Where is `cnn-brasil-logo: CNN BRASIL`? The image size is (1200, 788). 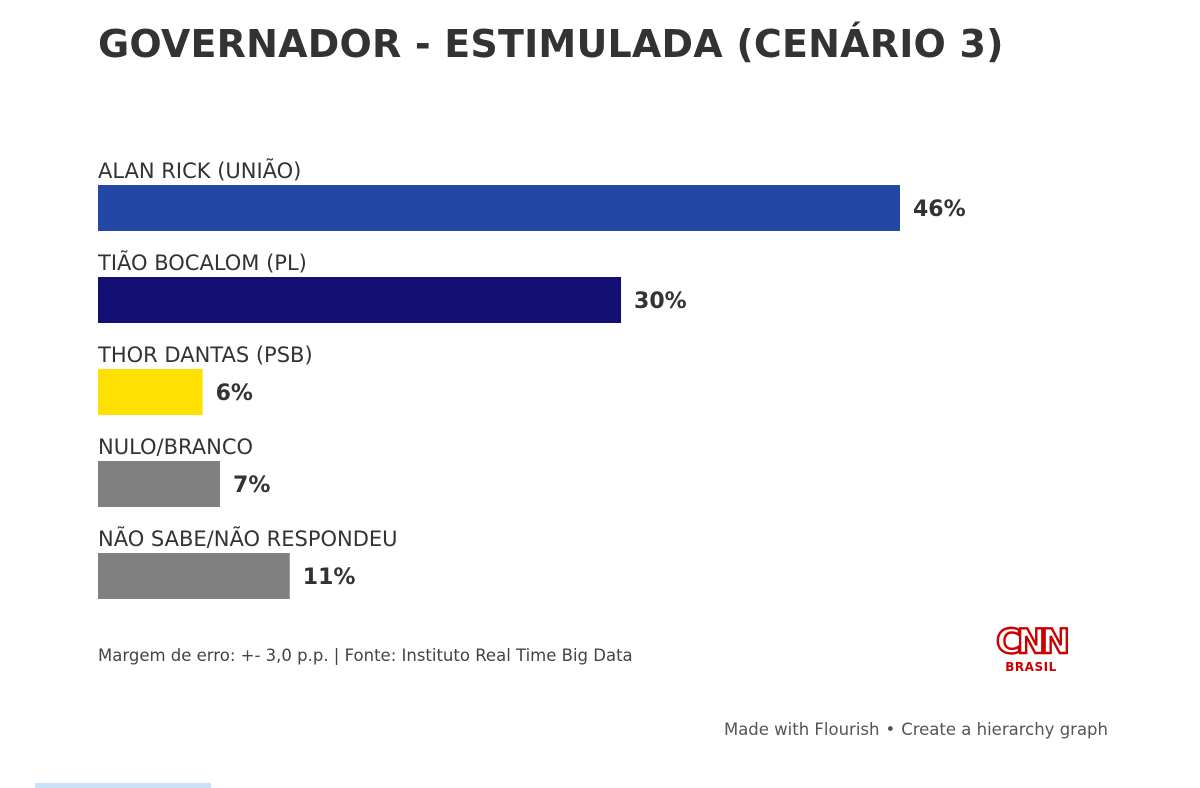
cnn-brasil-logo: CNN BRASIL is located at coordinates (1031, 648).